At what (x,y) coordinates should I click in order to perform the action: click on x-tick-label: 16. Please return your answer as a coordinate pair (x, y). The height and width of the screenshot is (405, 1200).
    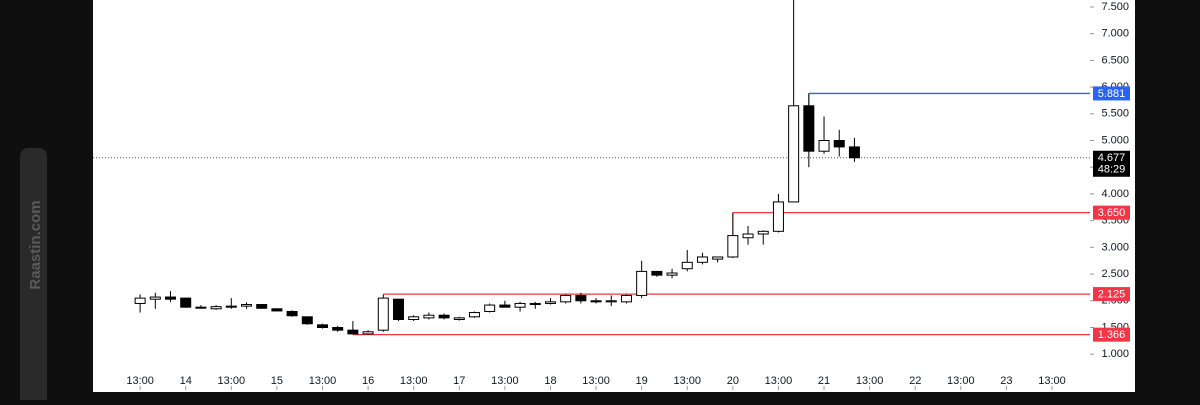
    Looking at the image, I should click on (368, 381).